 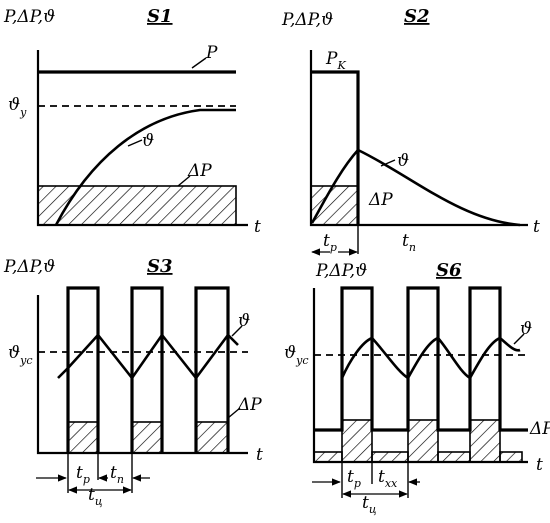 I want to click on s1-loss-area, so click(x=137, y=205).